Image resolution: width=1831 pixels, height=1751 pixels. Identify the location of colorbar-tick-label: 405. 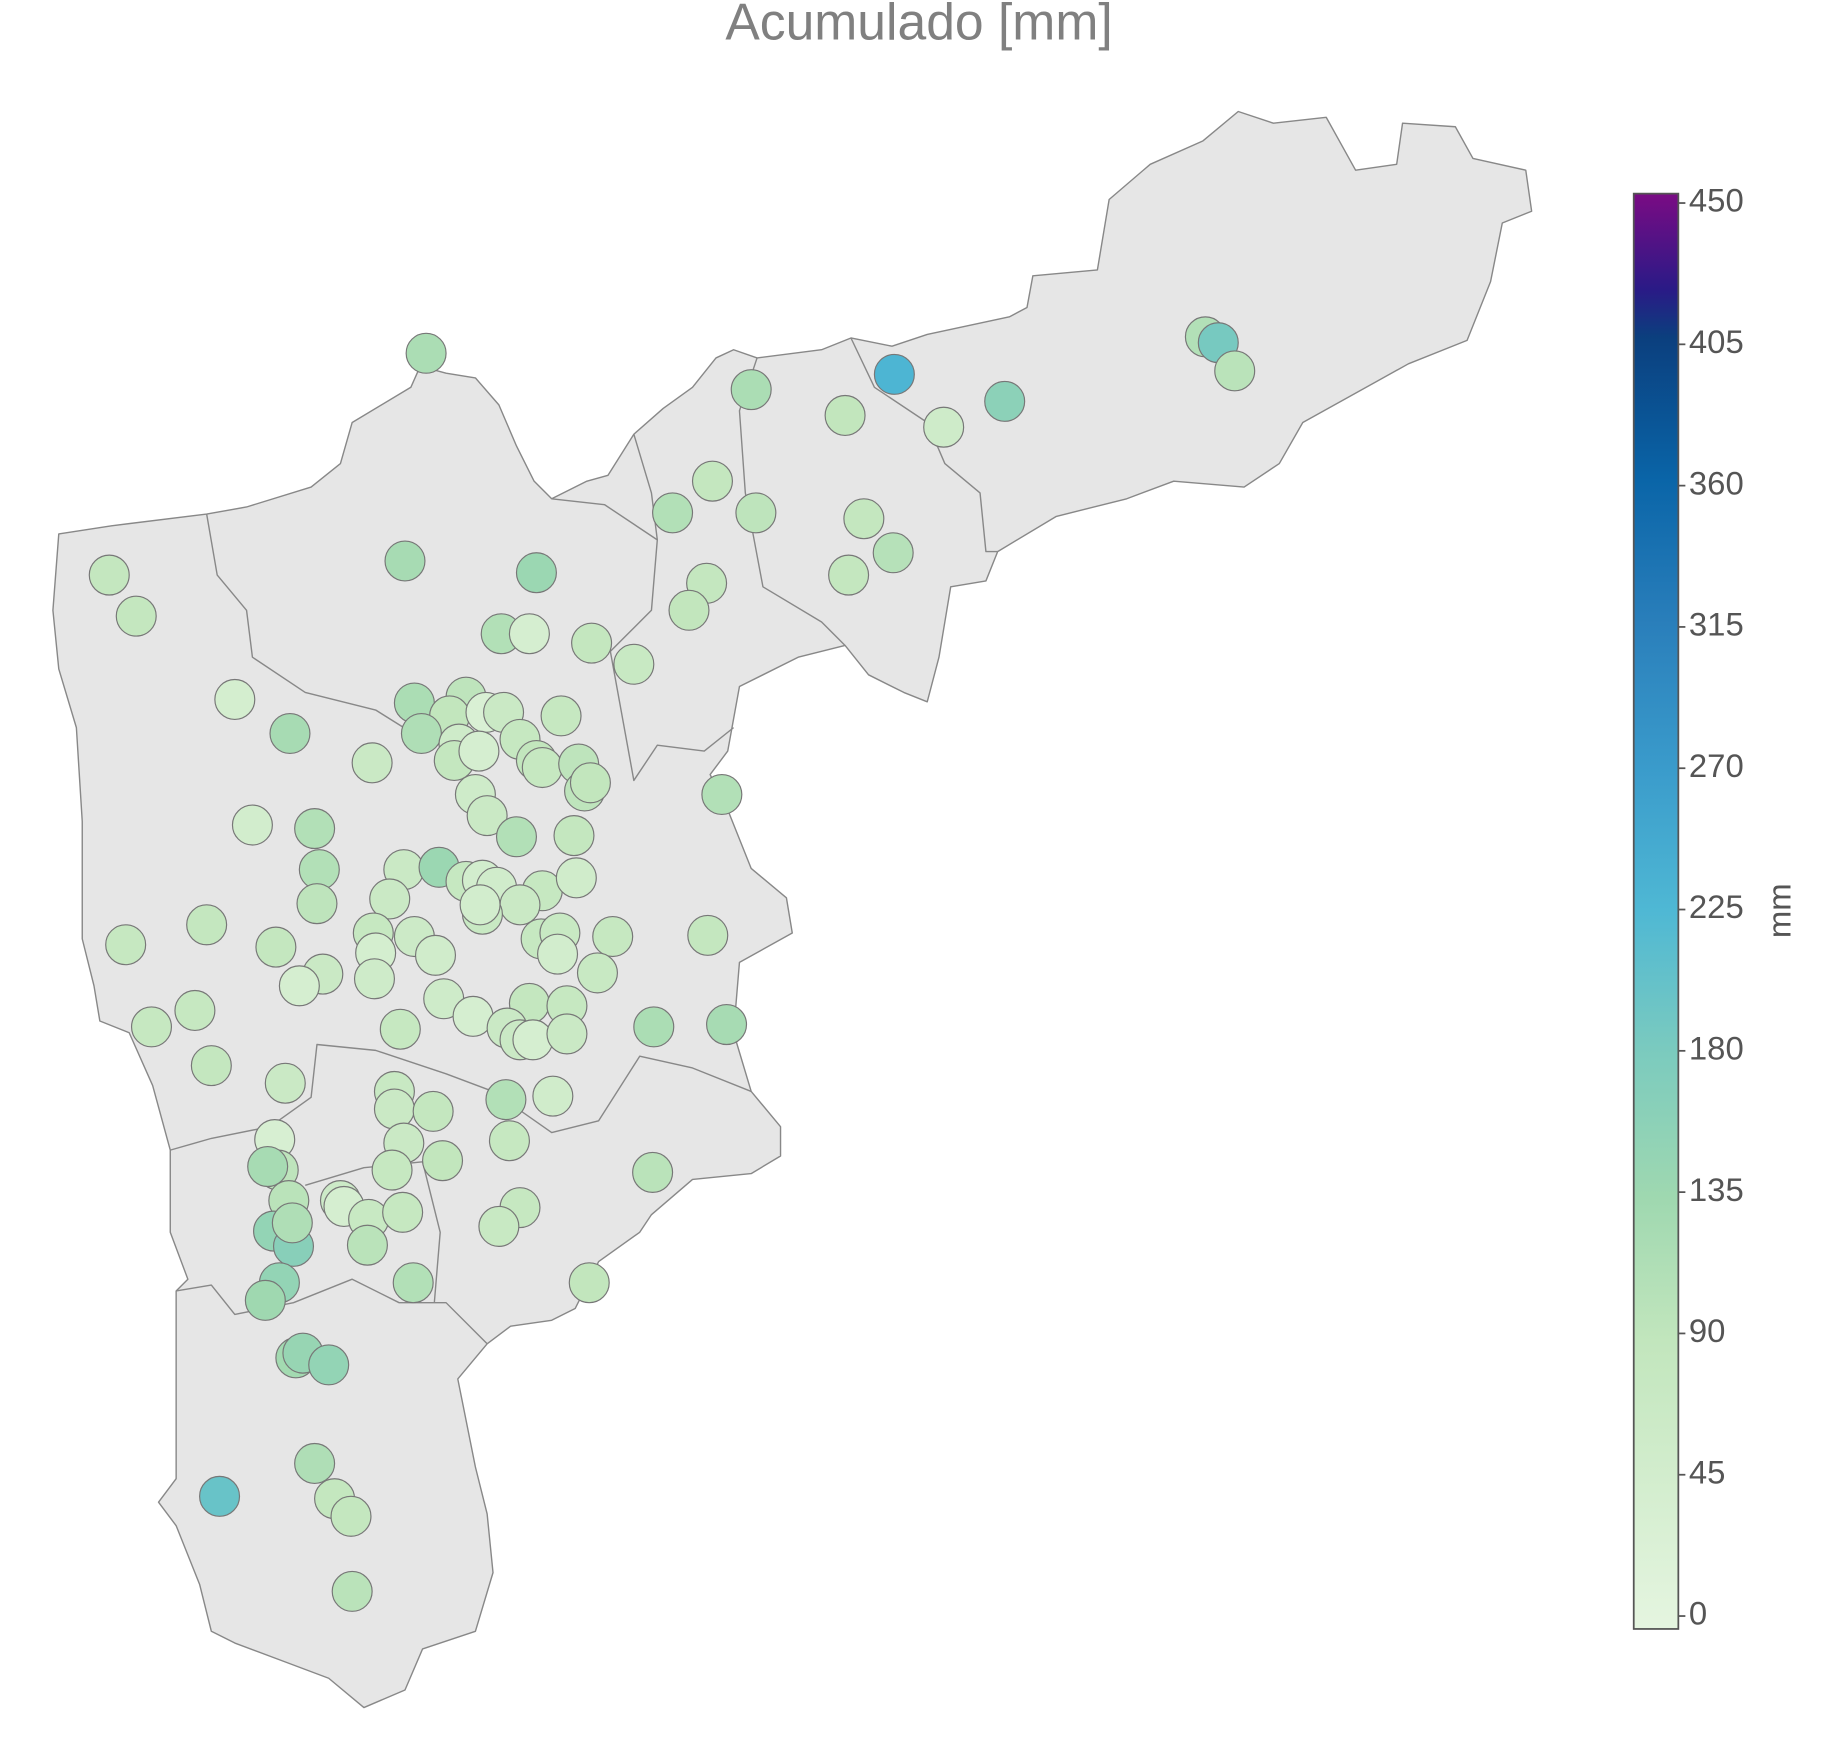
(1716, 341).